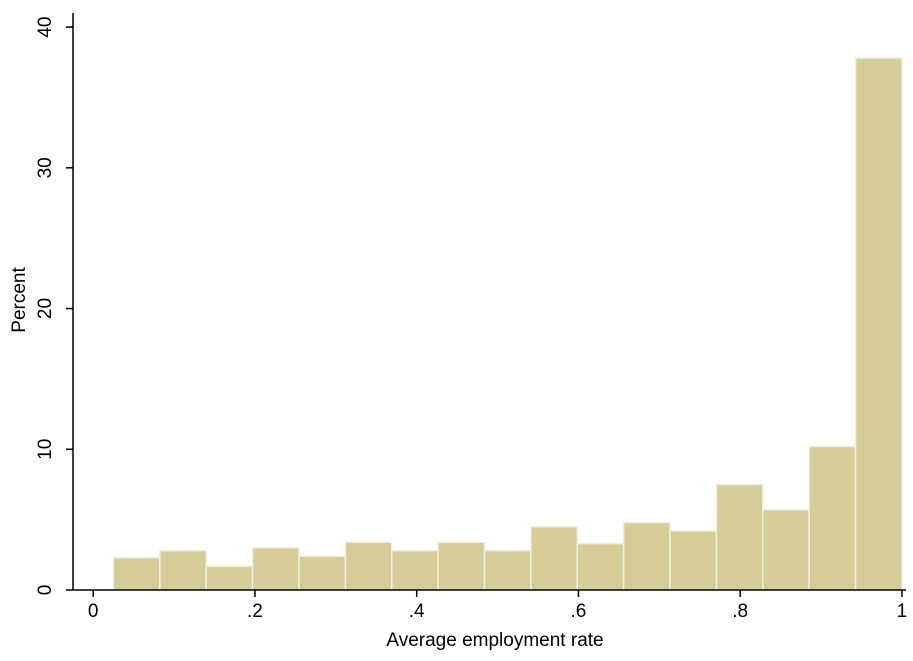 The image size is (913, 661). I want to click on y-tick-label: 20, so click(45, 308).